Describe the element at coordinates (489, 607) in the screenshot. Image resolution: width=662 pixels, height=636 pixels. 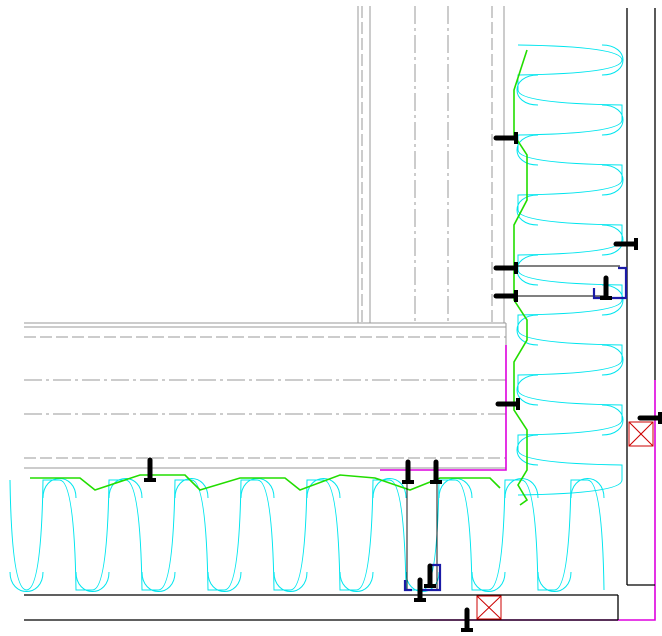
I see `thermal-break-pad-bottom` at that location.